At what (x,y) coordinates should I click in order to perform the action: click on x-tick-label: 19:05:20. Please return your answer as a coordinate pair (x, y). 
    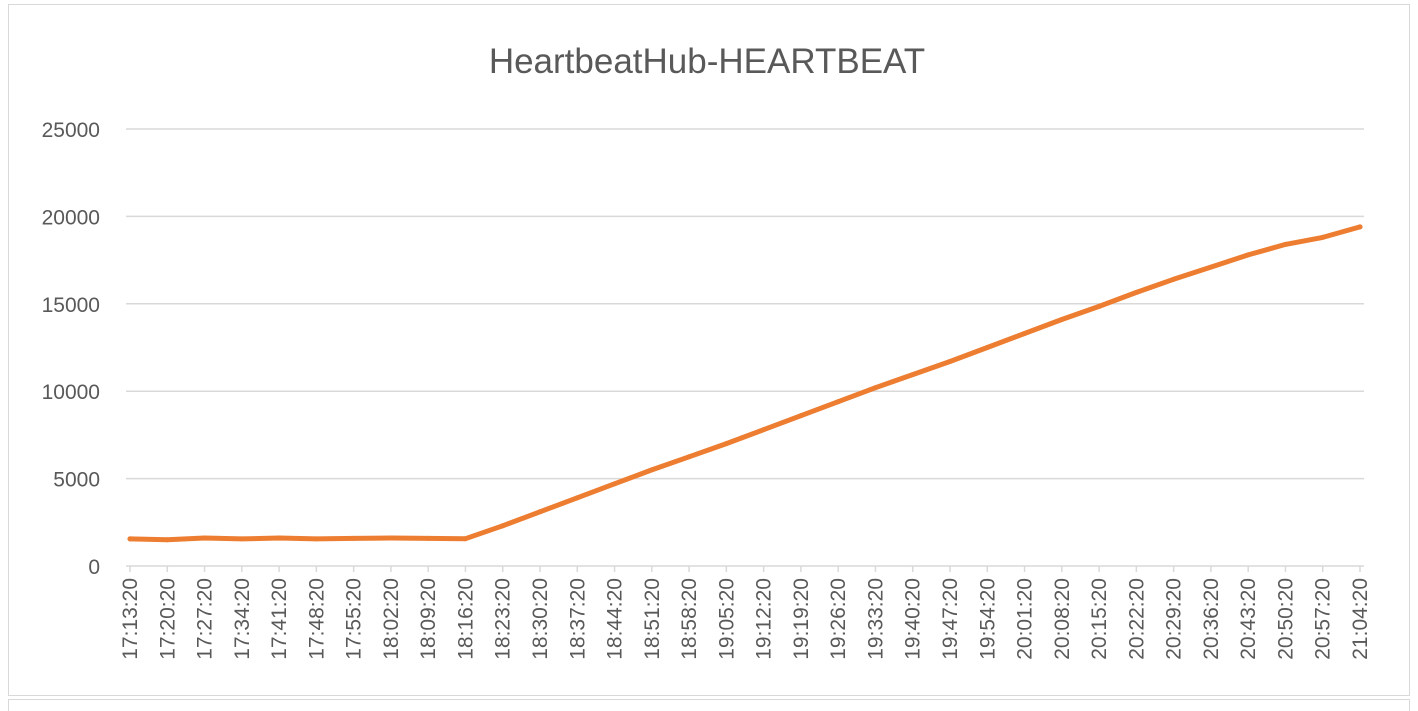
    Looking at the image, I should click on (726, 619).